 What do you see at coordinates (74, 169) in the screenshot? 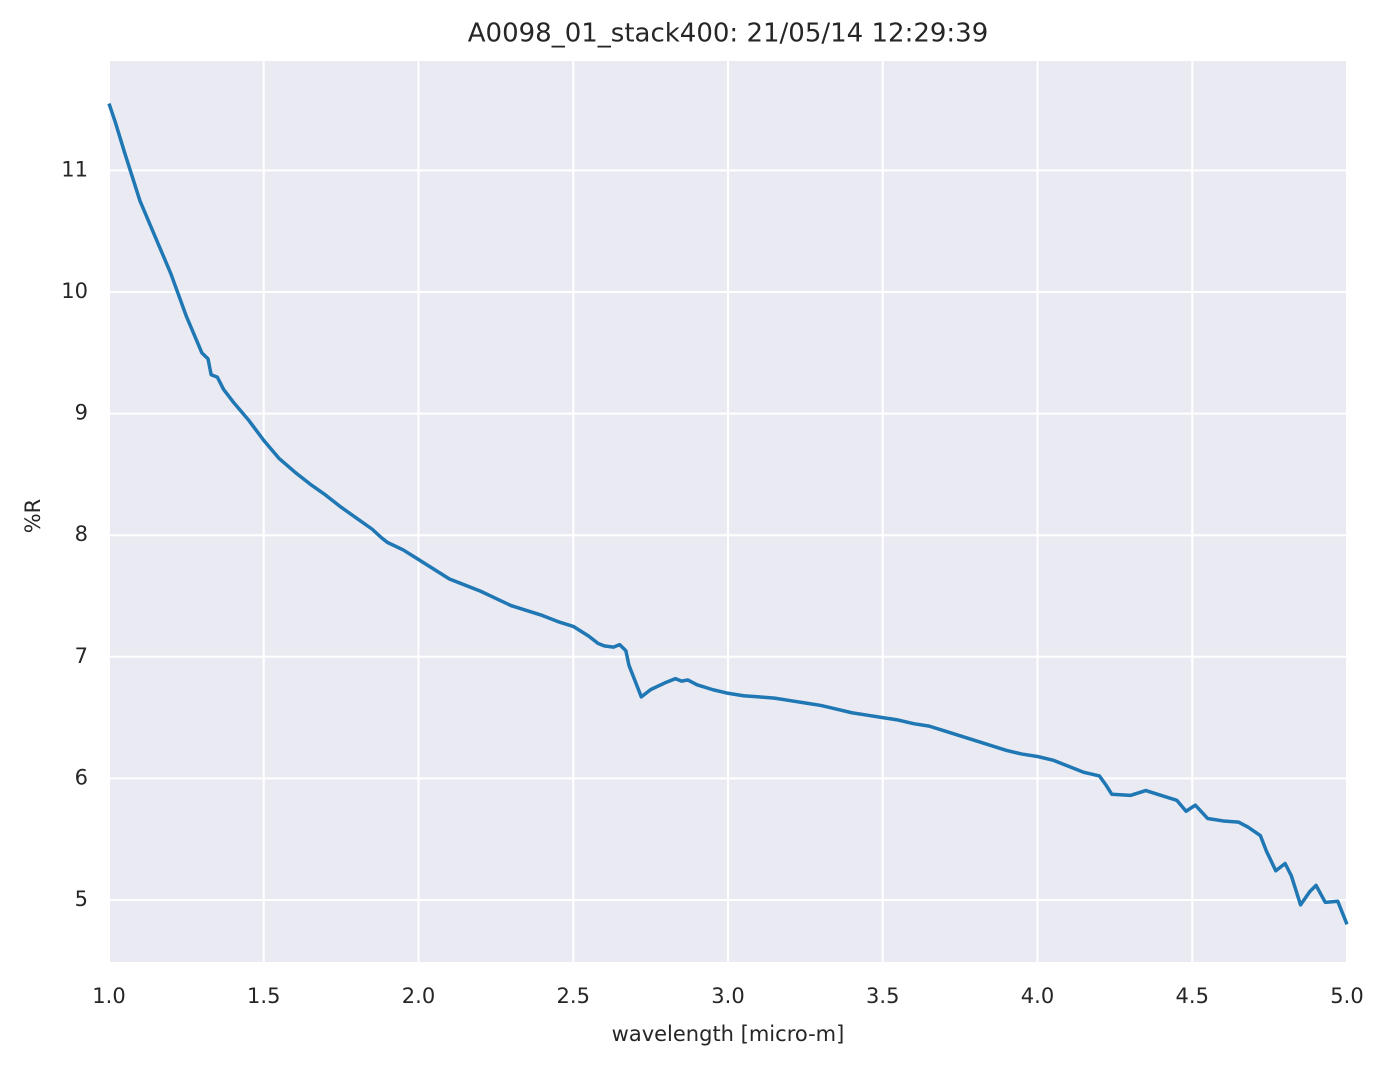
I see `y-tick-label: 11` at bounding box center [74, 169].